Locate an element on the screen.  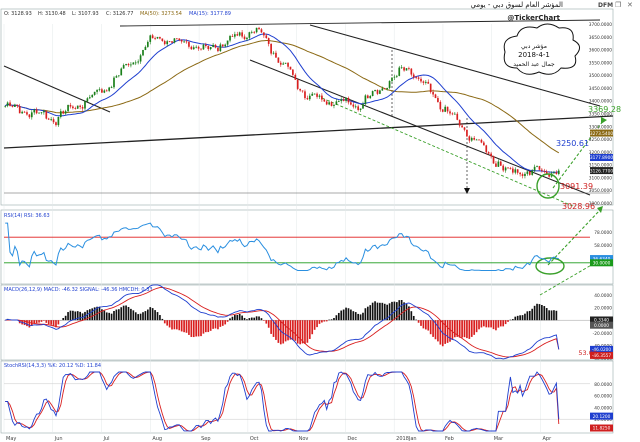
price-tick-label: 3500.0000 is located at coordinates (601, 76).